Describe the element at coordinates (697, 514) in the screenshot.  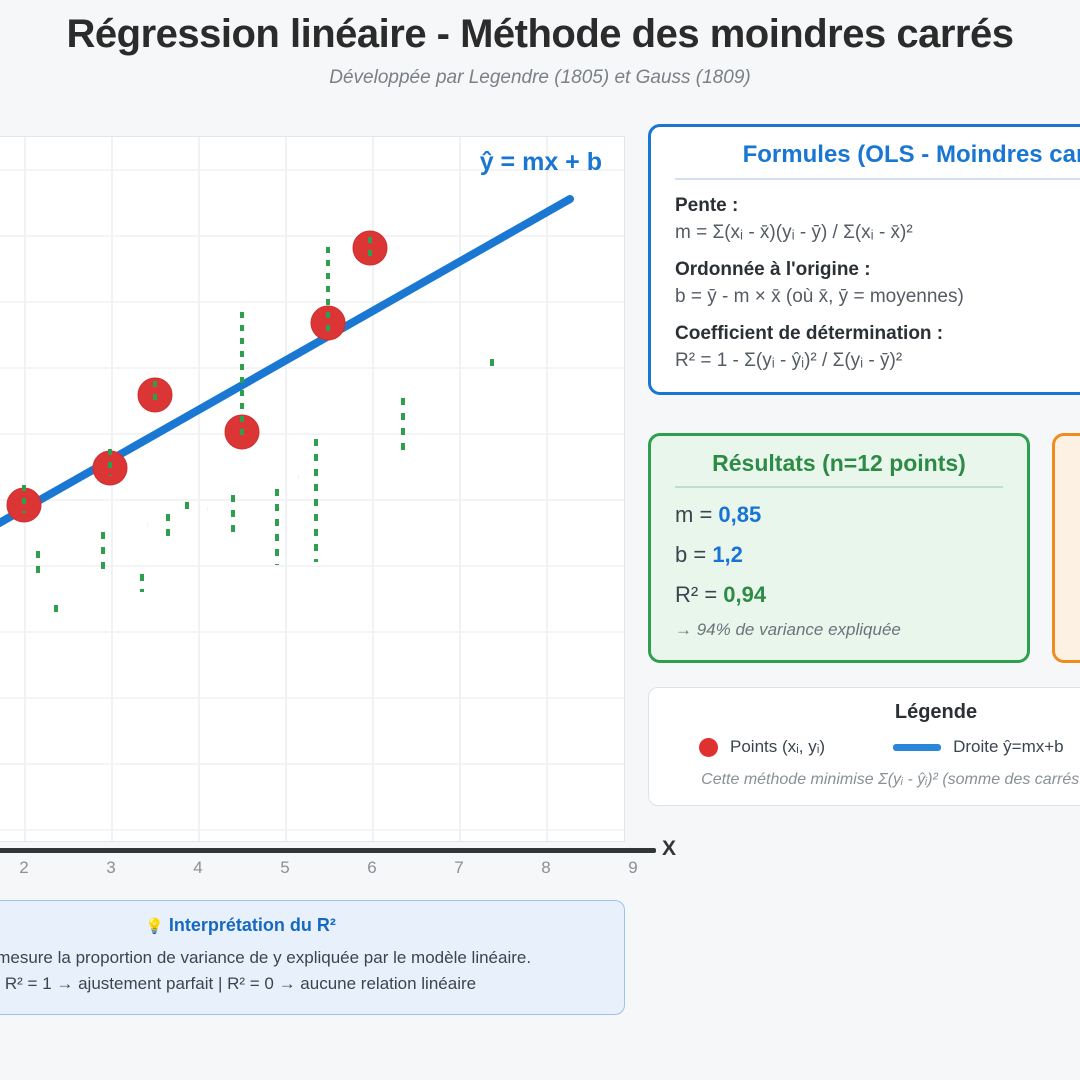
I see `result-slope-label: m =` at that location.